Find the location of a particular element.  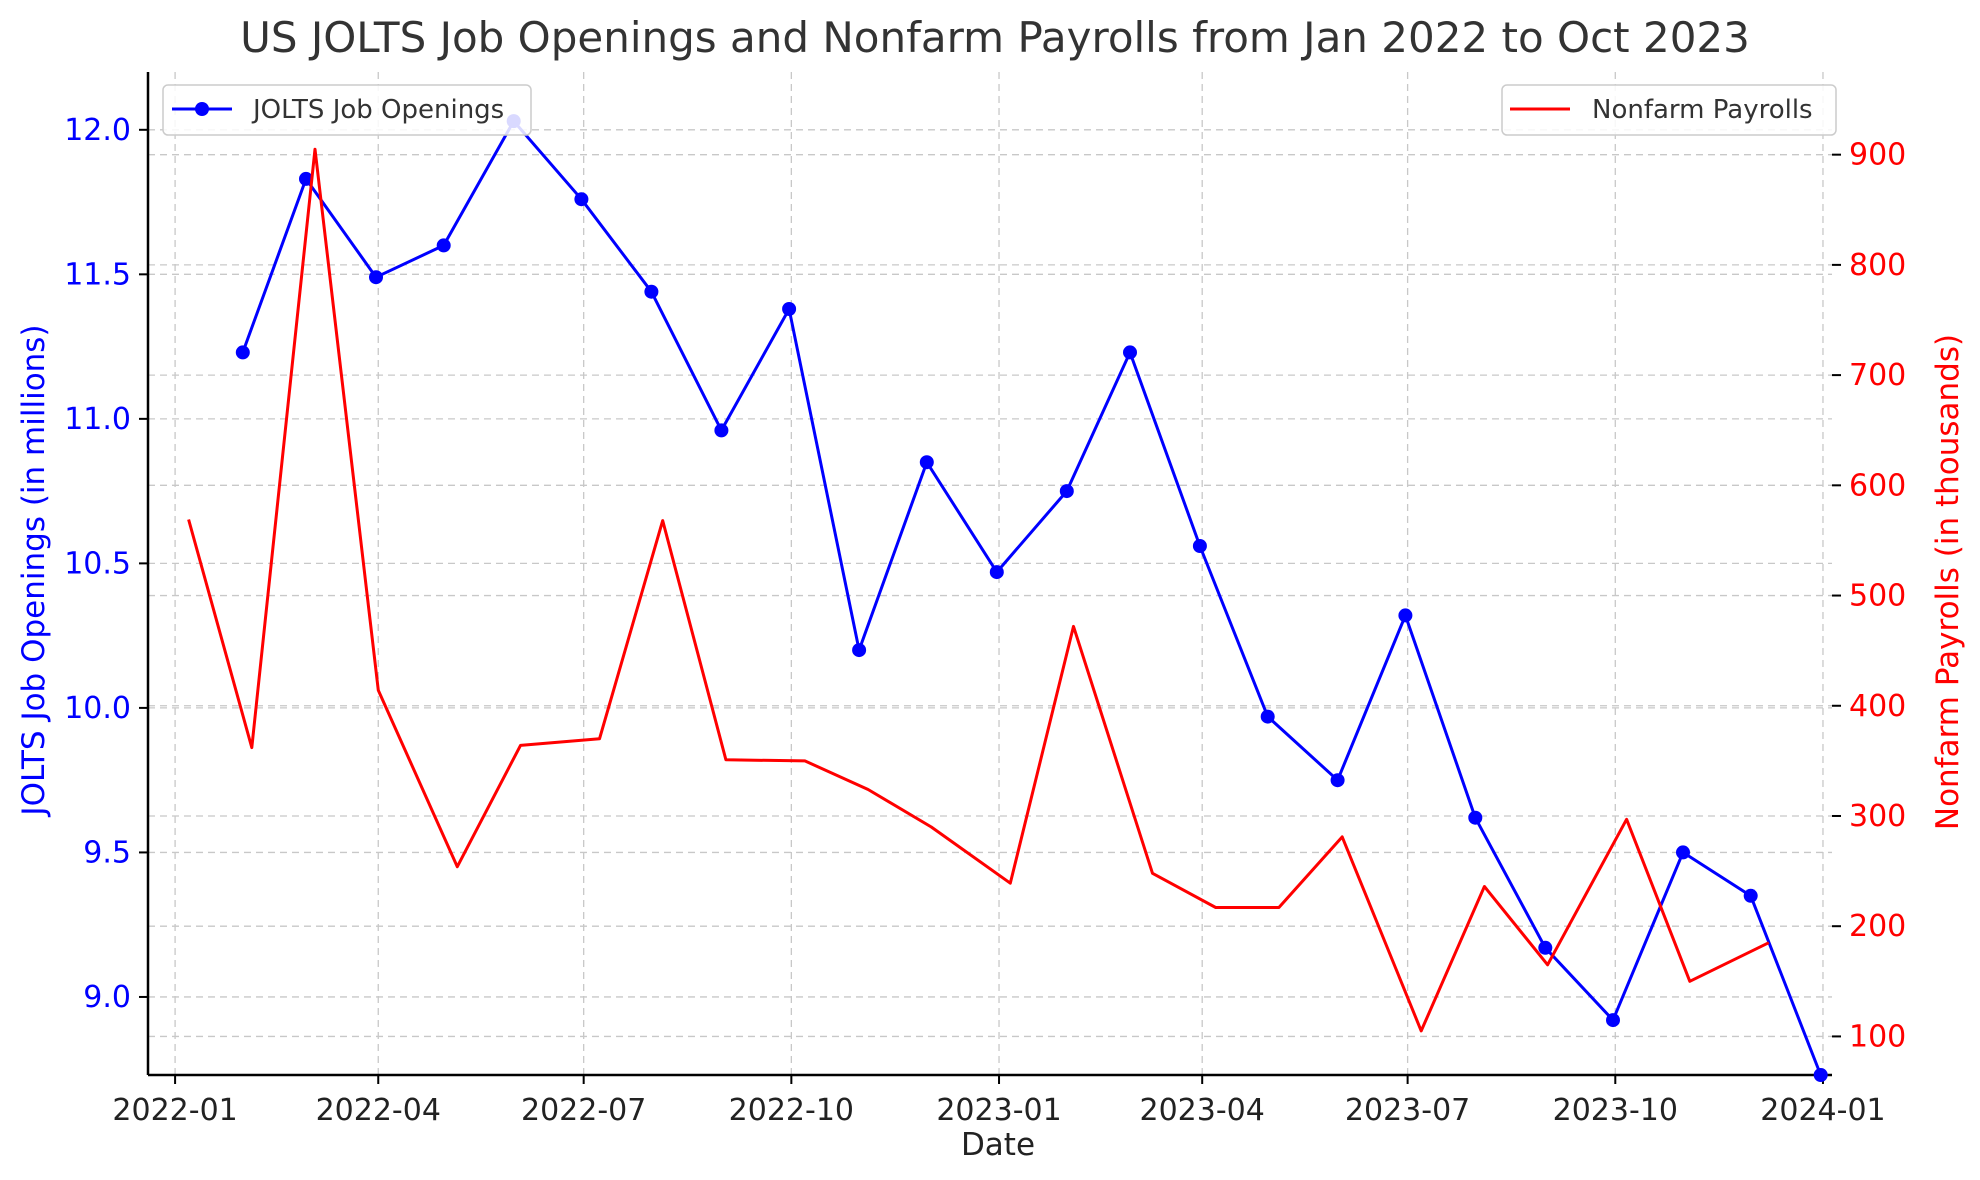

y-right-tick-label: 900 is located at coordinates (1877, 155).